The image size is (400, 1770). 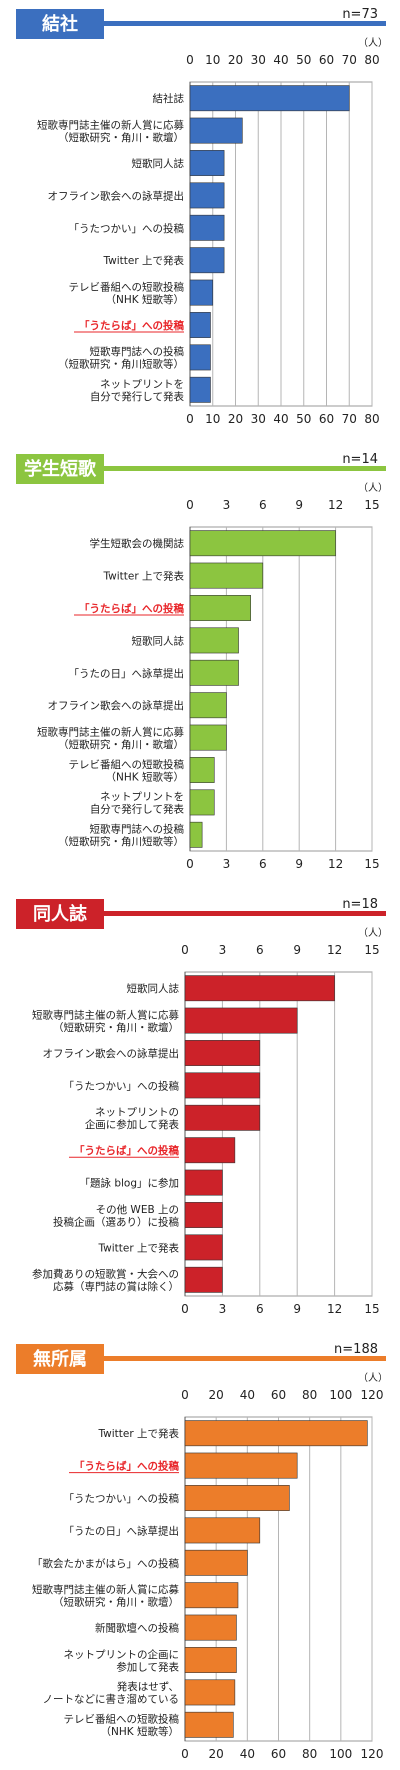 What do you see at coordinates (360, 904) in the screenshot?
I see `chart-n-label: n=18` at bounding box center [360, 904].